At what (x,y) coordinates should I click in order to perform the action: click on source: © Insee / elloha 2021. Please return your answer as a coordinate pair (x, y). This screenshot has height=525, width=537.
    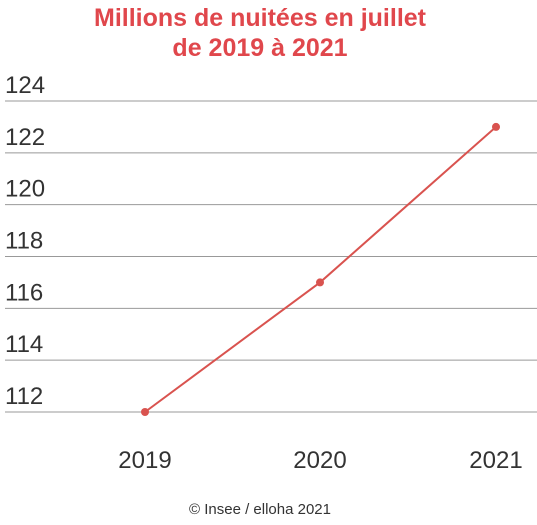
    Looking at the image, I should click on (260, 509).